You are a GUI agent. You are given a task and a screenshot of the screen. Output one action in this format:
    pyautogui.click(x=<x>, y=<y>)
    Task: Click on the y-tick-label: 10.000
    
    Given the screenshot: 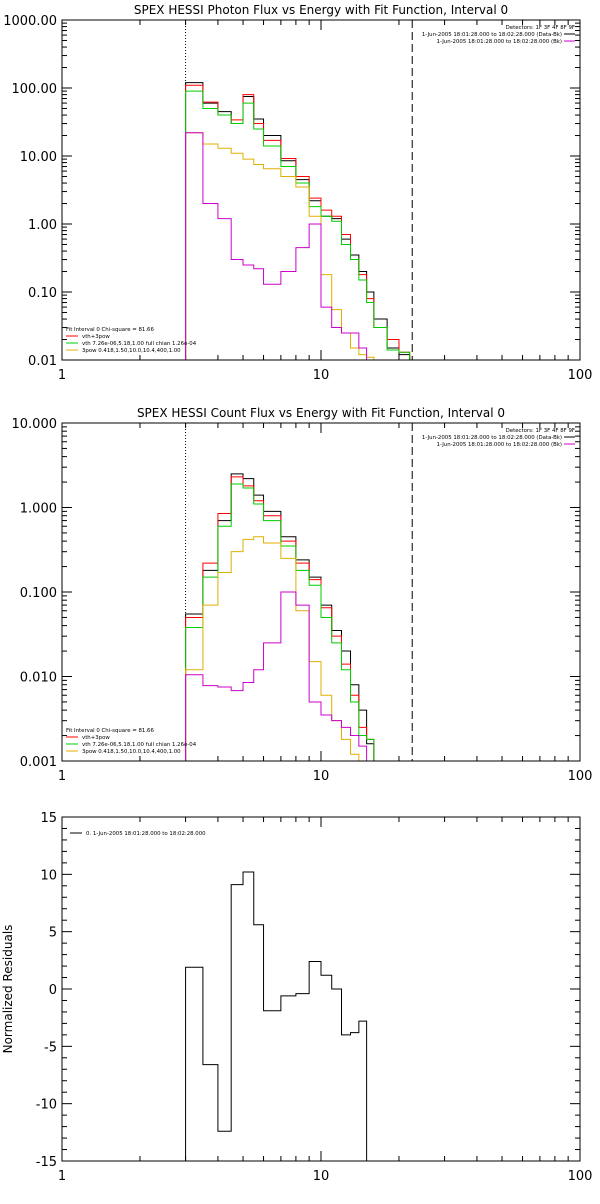 What is the action you would take?
    pyautogui.click(x=35, y=424)
    